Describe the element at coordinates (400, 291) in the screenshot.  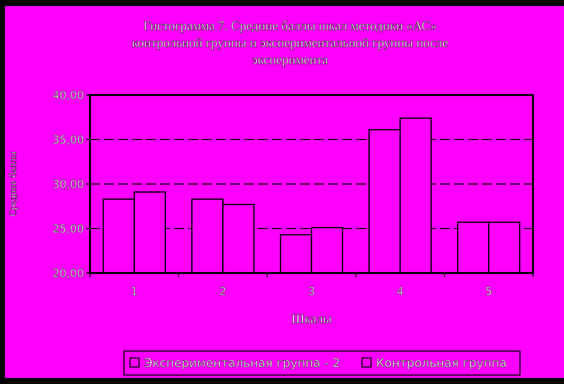
I see `x-tick-label: 4` at that location.